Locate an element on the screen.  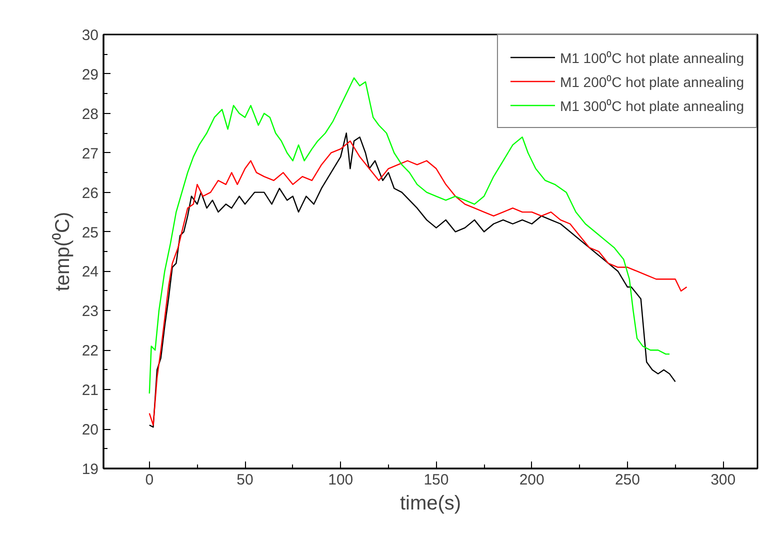
y-tick-label: 29 is located at coordinates (90, 75).